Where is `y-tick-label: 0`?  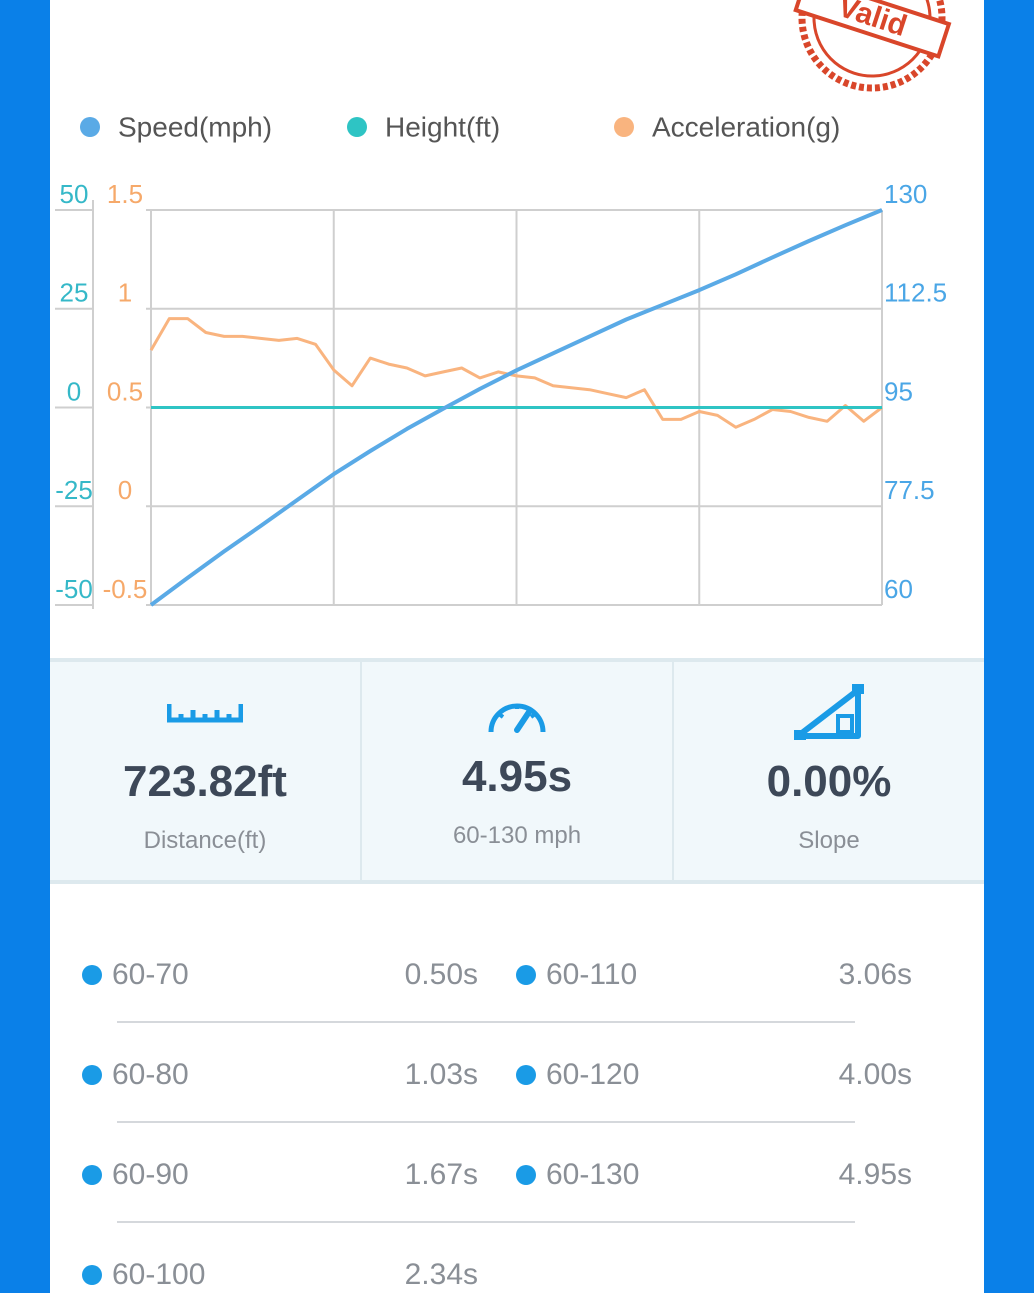
y-tick-label: 0 is located at coordinates (74, 391).